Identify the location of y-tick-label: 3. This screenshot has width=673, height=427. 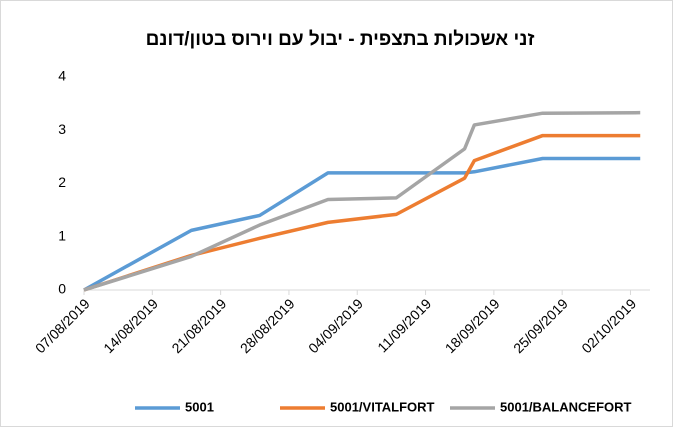
(62, 129).